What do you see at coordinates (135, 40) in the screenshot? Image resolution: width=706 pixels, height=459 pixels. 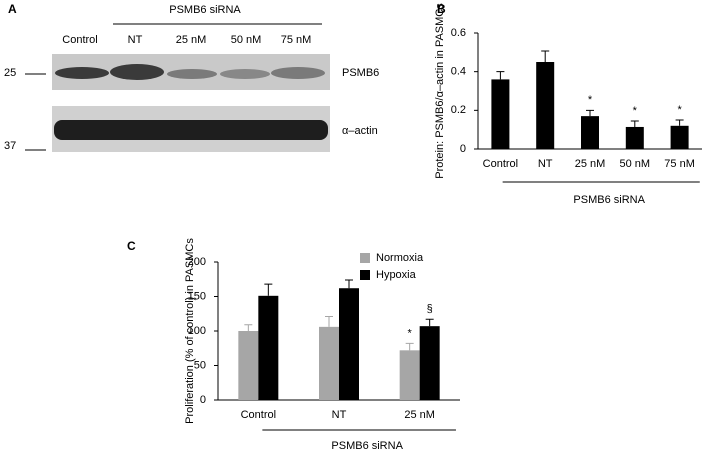 I see `lane-label: NT` at bounding box center [135, 40].